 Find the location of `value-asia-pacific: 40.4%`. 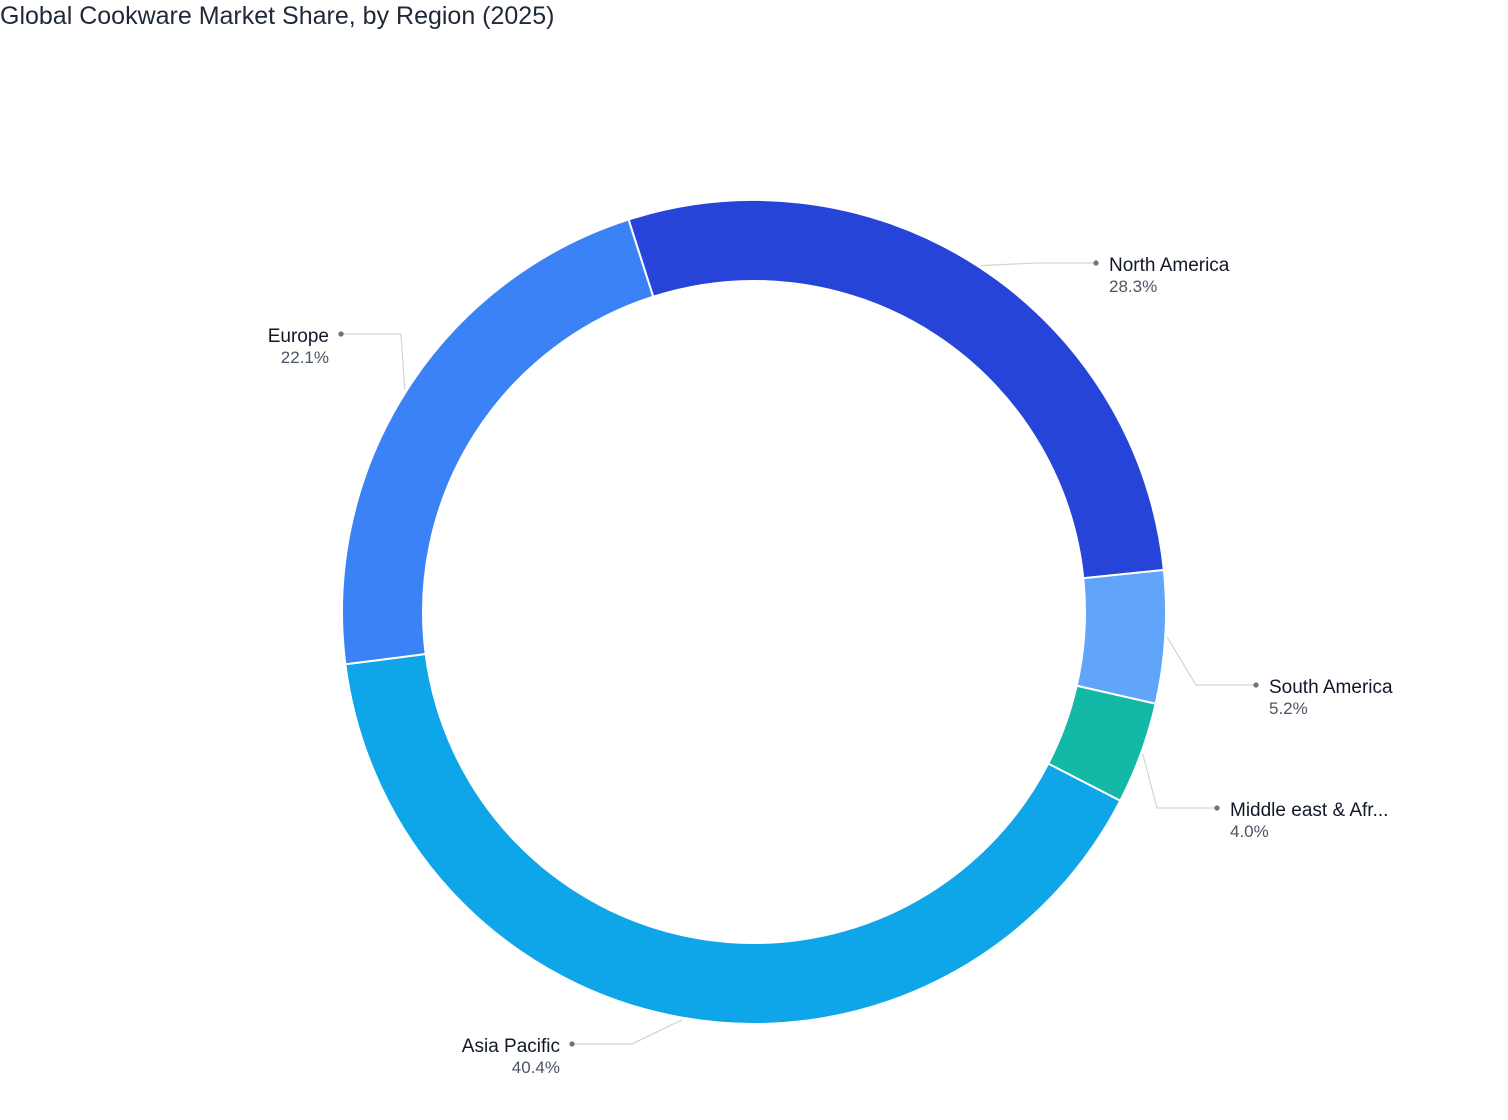

value-asia-pacific: 40.4% is located at coordinates (536, 1067).